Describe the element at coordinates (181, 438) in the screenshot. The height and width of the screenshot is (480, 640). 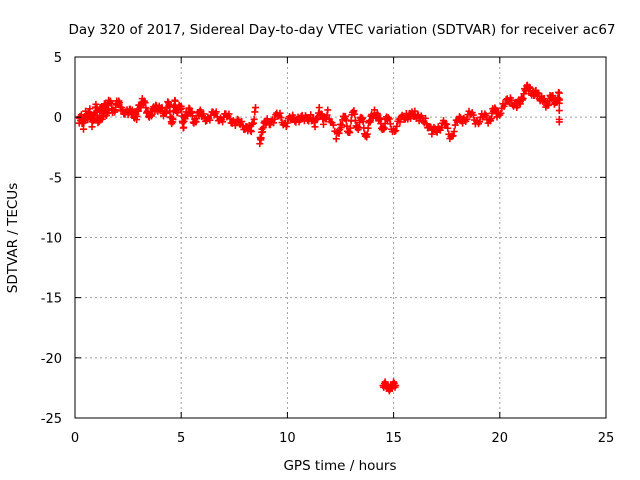
I see `x-tick-label: 5` at that location.